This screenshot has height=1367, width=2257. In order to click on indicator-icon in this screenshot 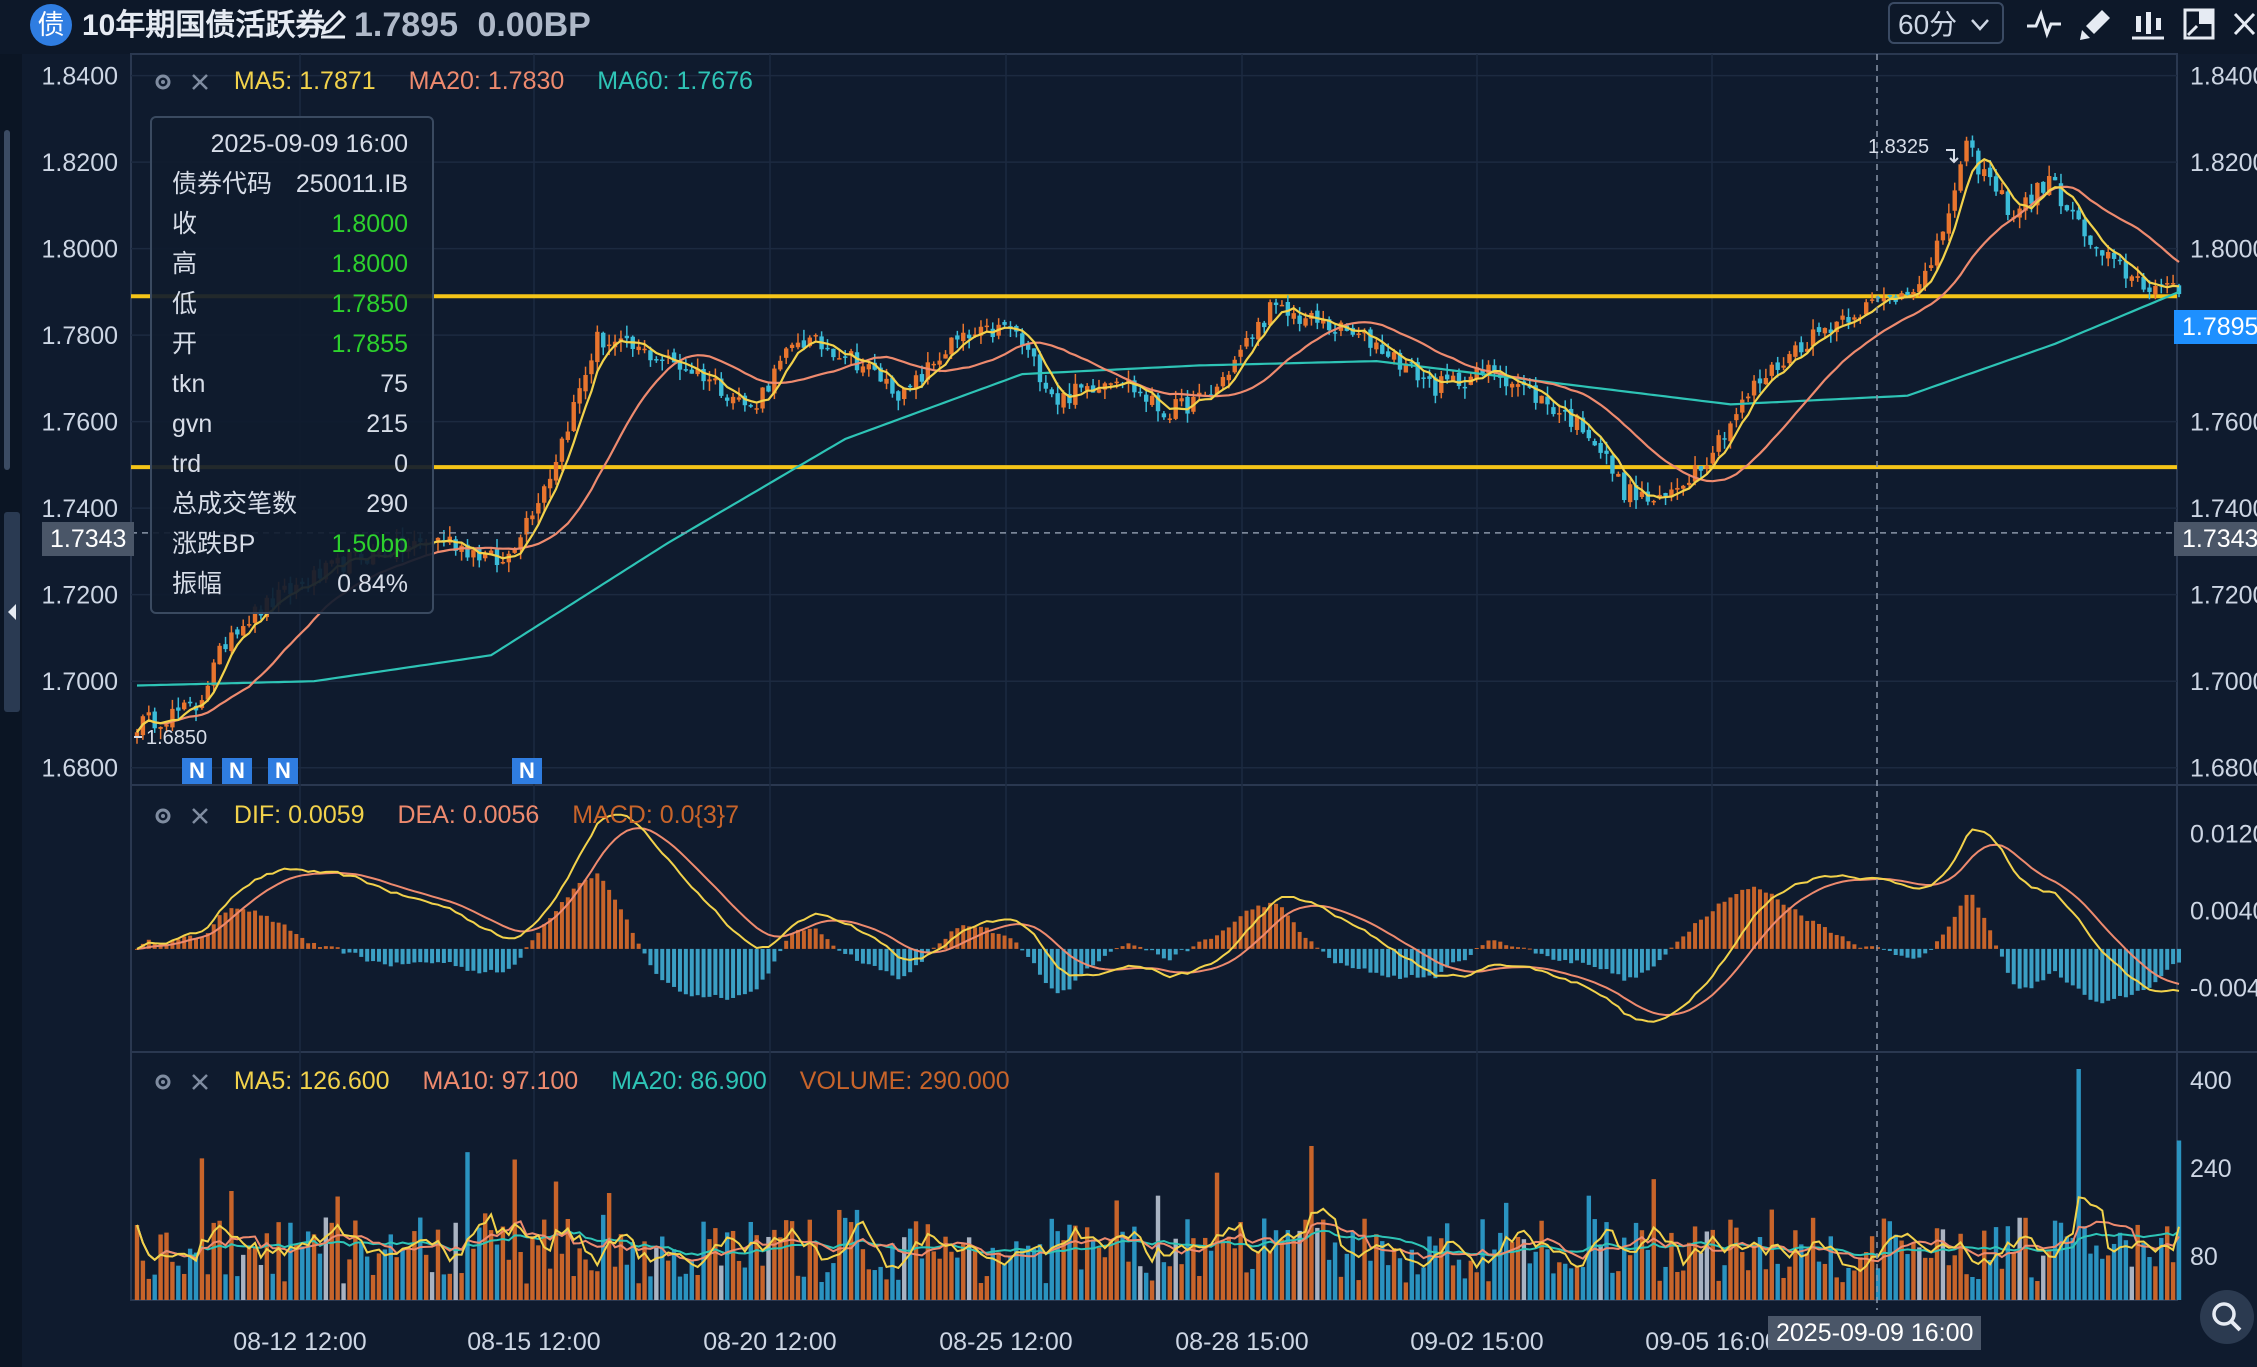, I will do `click(2044, 24)`.